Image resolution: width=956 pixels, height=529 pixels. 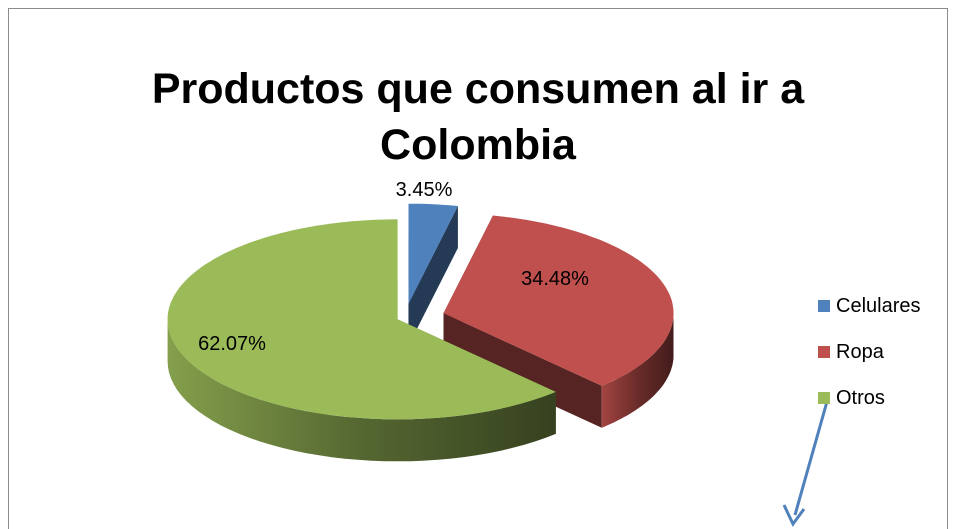 I want to click on slice-side-otros, so click(x=361, y=390).